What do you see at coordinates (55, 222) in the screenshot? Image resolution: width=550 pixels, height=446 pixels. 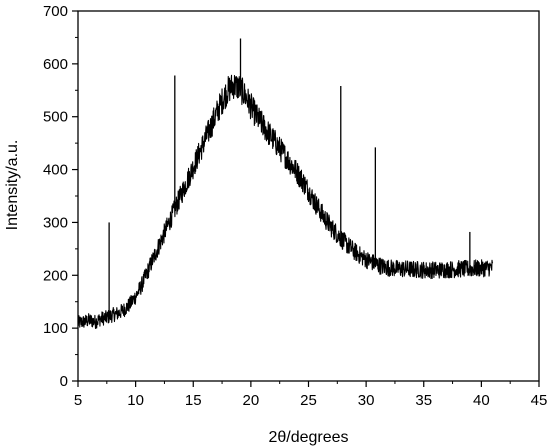 I see `y-tick-label: 300` at bounding box center [55, 222].